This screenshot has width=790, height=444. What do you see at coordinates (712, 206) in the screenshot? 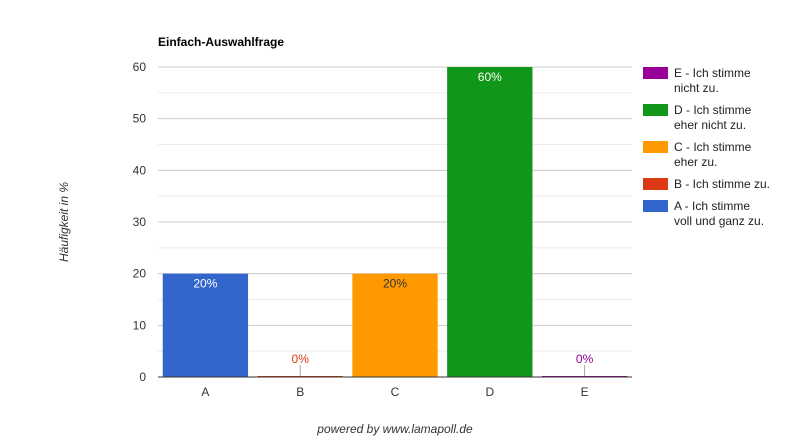
I see `legend-label: A - Ich stimme` at bounding box center [712, 206].